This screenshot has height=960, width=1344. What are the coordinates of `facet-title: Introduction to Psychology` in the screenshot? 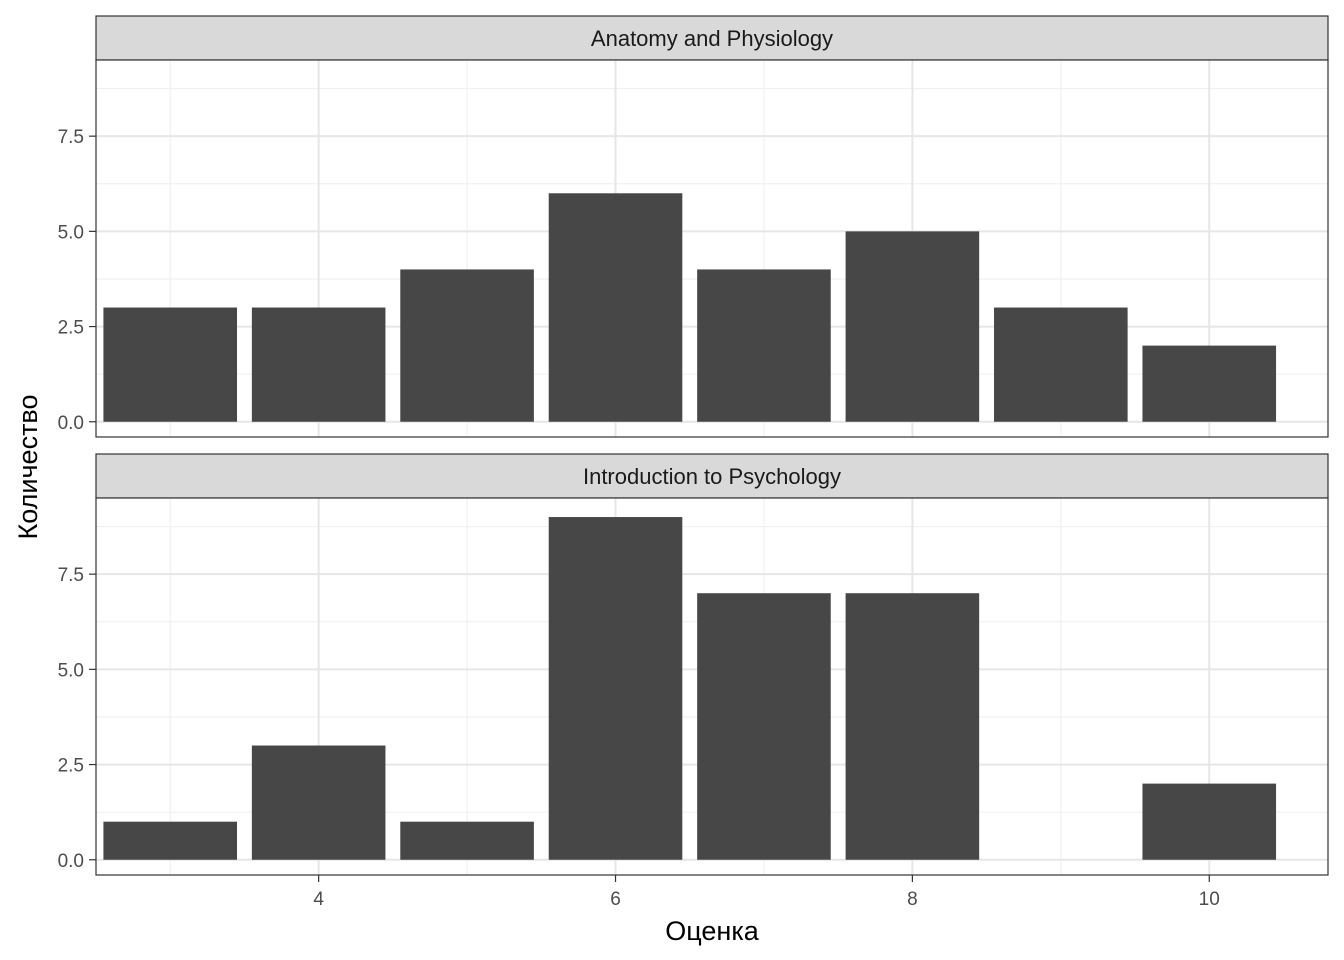 It's located at (712, 476).